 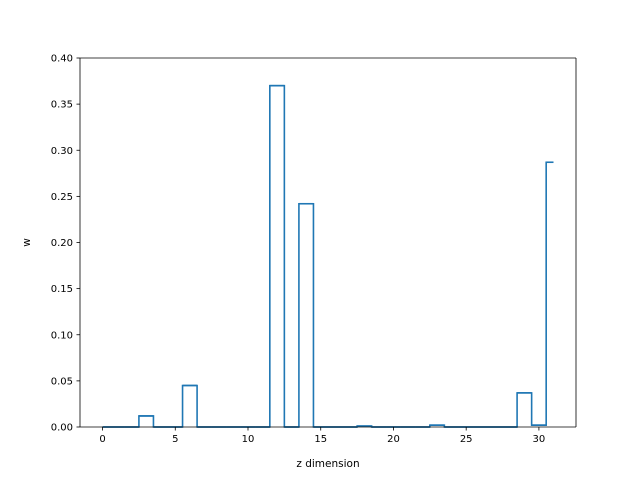 I want to click on x-tick-label: 25, so click(x=466, y=439).